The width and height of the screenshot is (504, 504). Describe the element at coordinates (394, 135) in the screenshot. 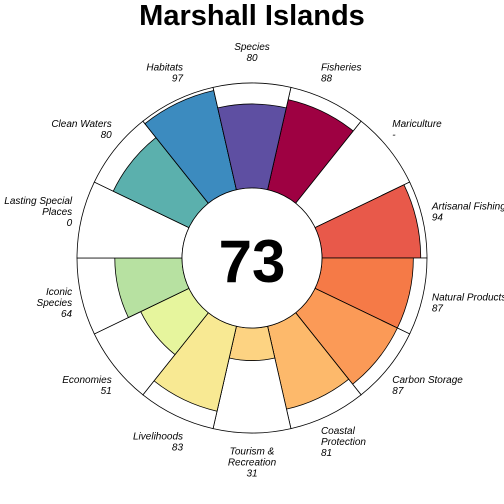

I see `petal-score: -` at that location.